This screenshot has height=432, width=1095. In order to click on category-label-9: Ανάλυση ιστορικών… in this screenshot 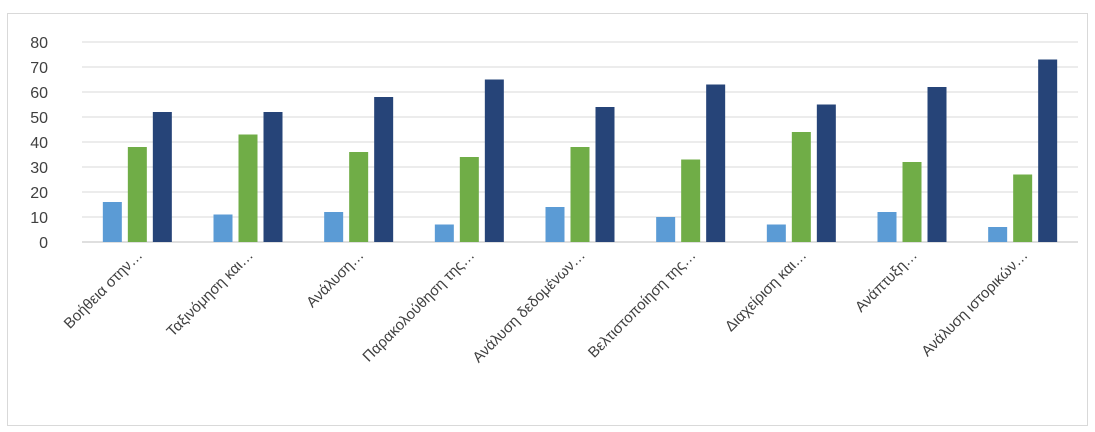, I will do `click(974, 303)`.